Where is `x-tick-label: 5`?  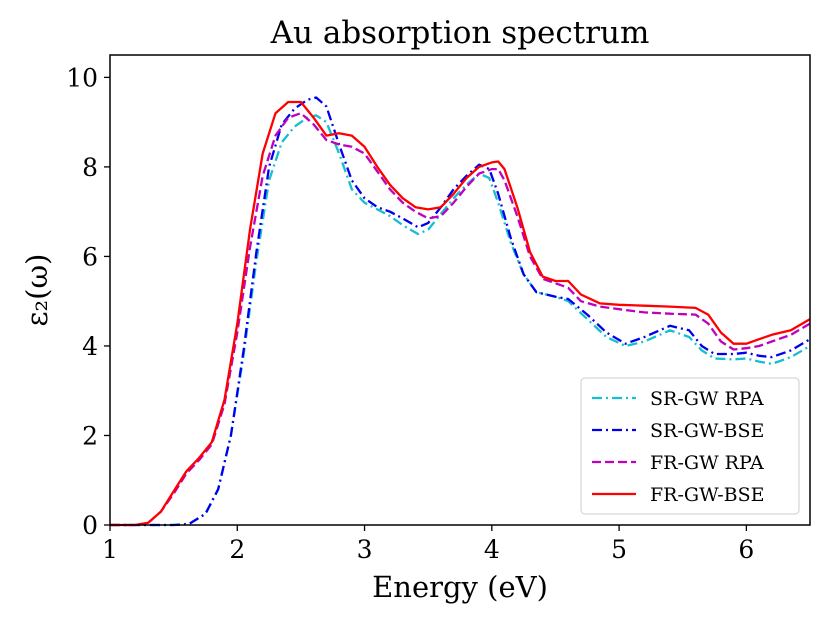
x-tick-label: 5 is located at coordinates (619, 549).